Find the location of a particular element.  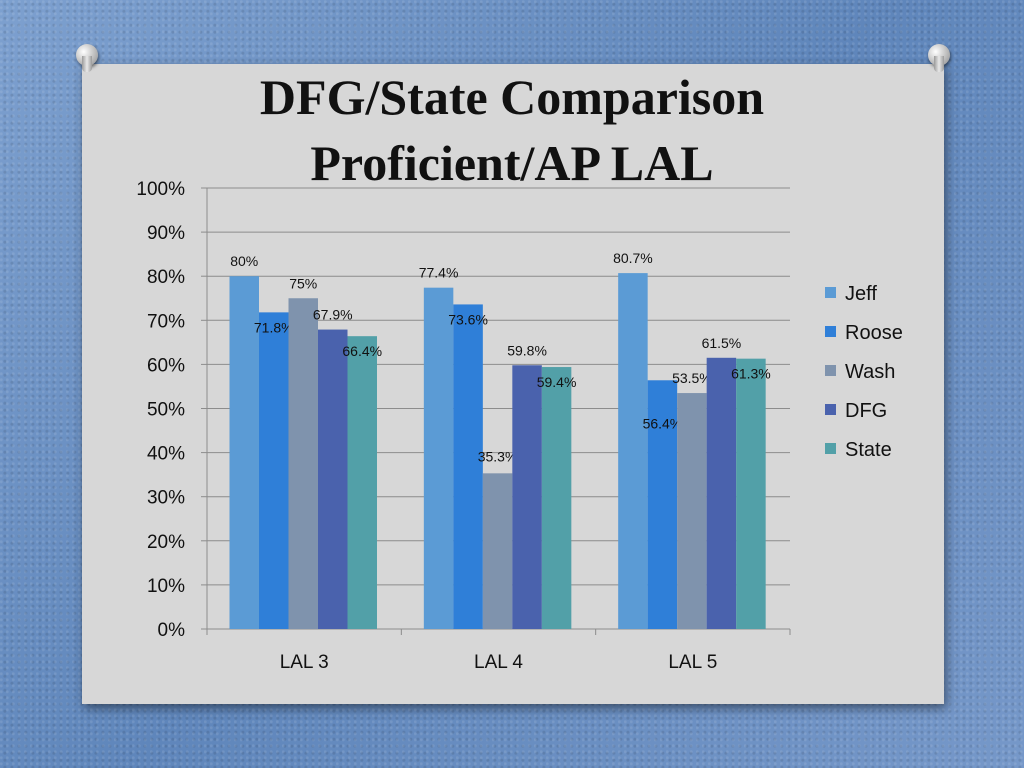

x-tick-label: LAL 3 is located at coordinates (304, 662).